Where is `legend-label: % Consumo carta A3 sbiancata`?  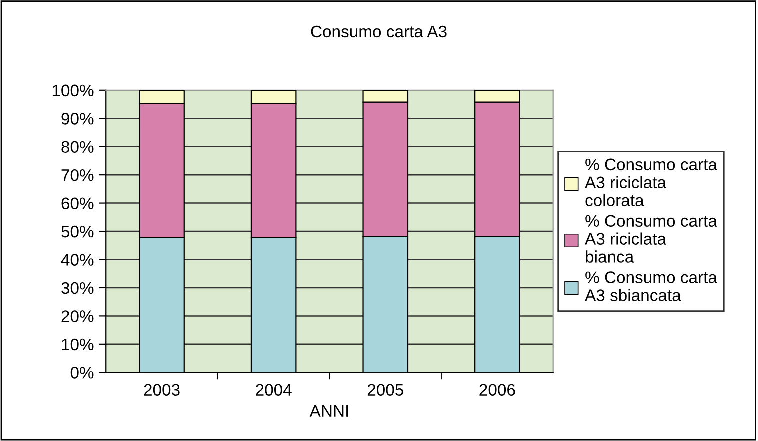 legend-label: % Consumo carta A3 sbiancata is located at coordinates (651, 287).